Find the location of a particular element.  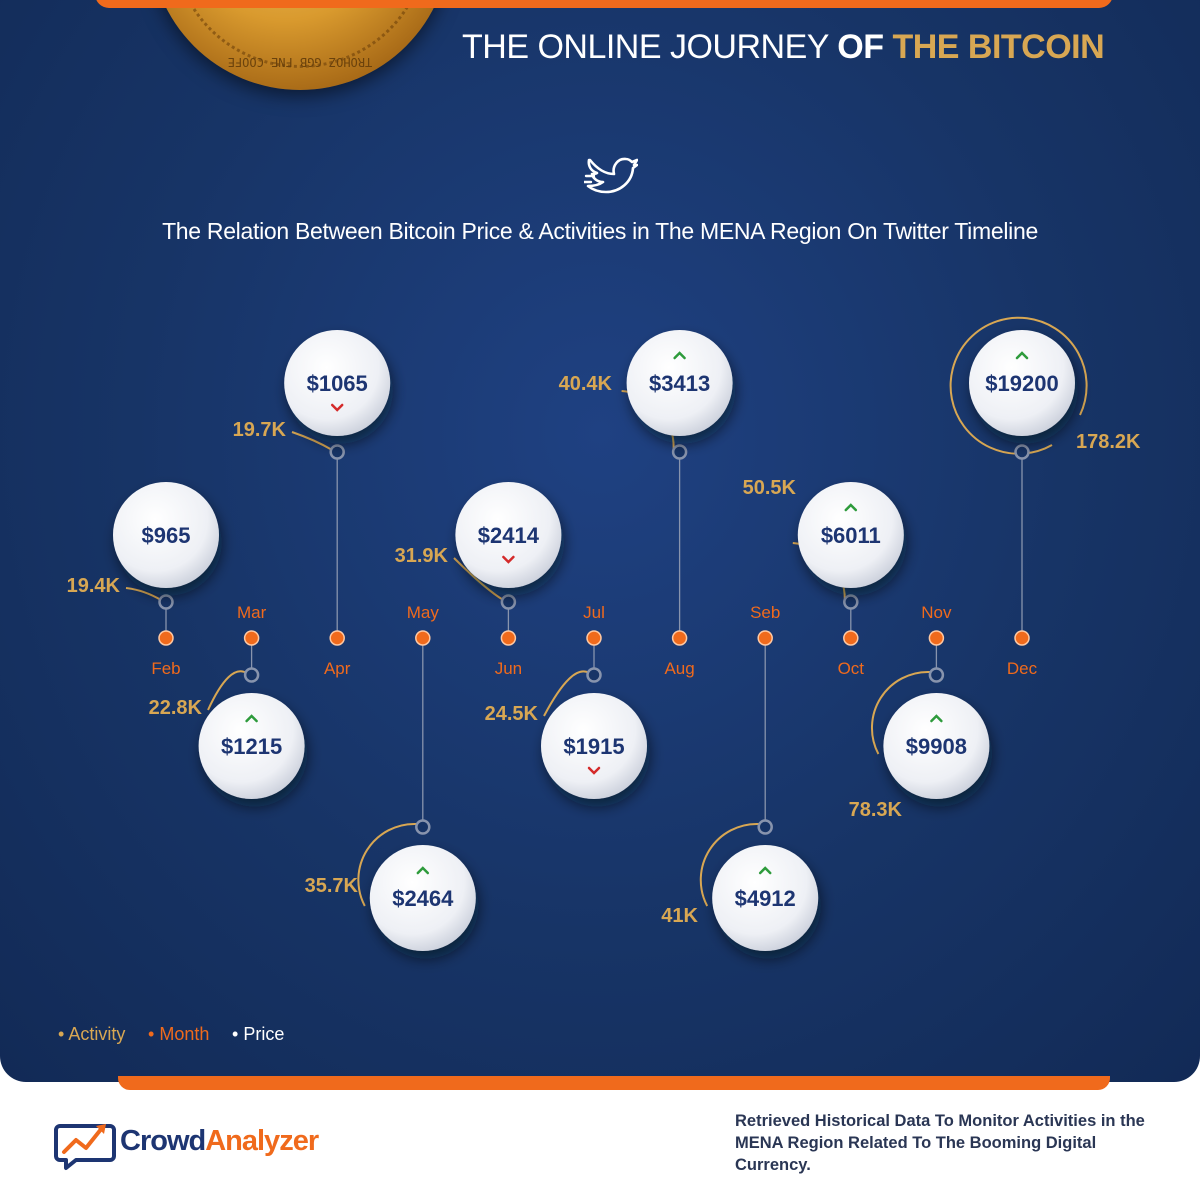

bottom-accent-bar is located at coordinates (614, 1083).